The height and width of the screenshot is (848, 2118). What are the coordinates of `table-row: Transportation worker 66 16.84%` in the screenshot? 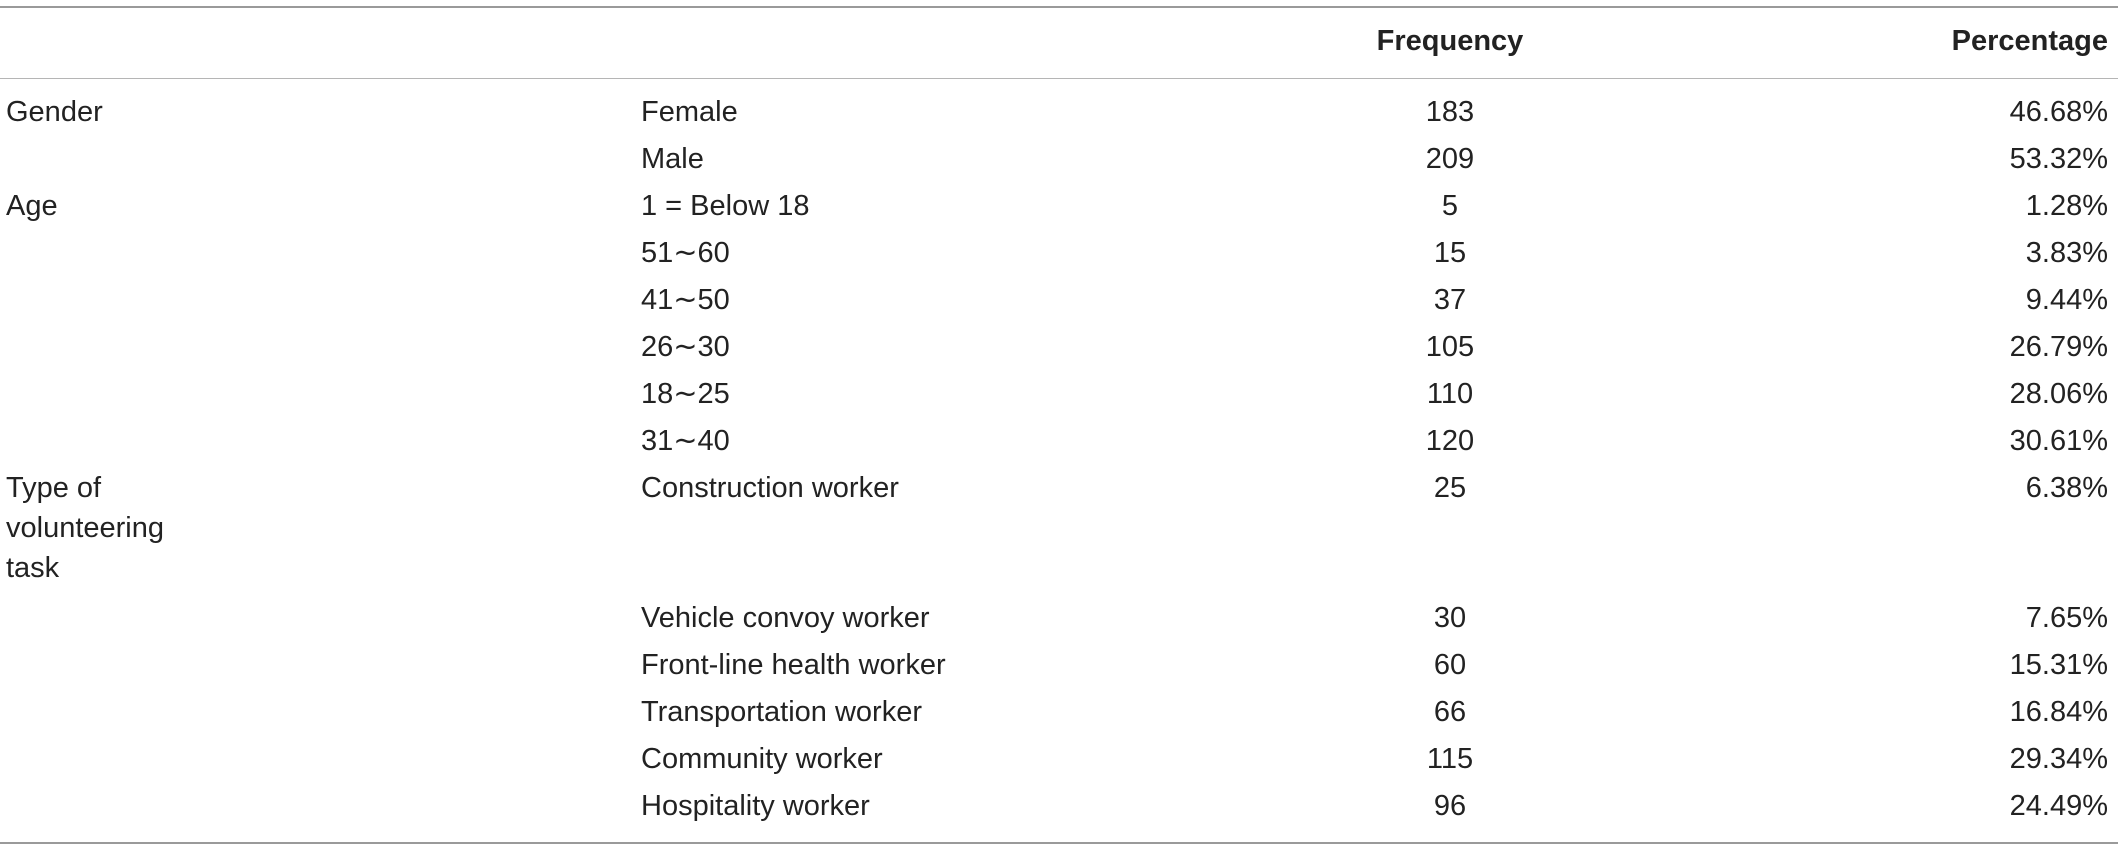 It's located at (1059, 715).